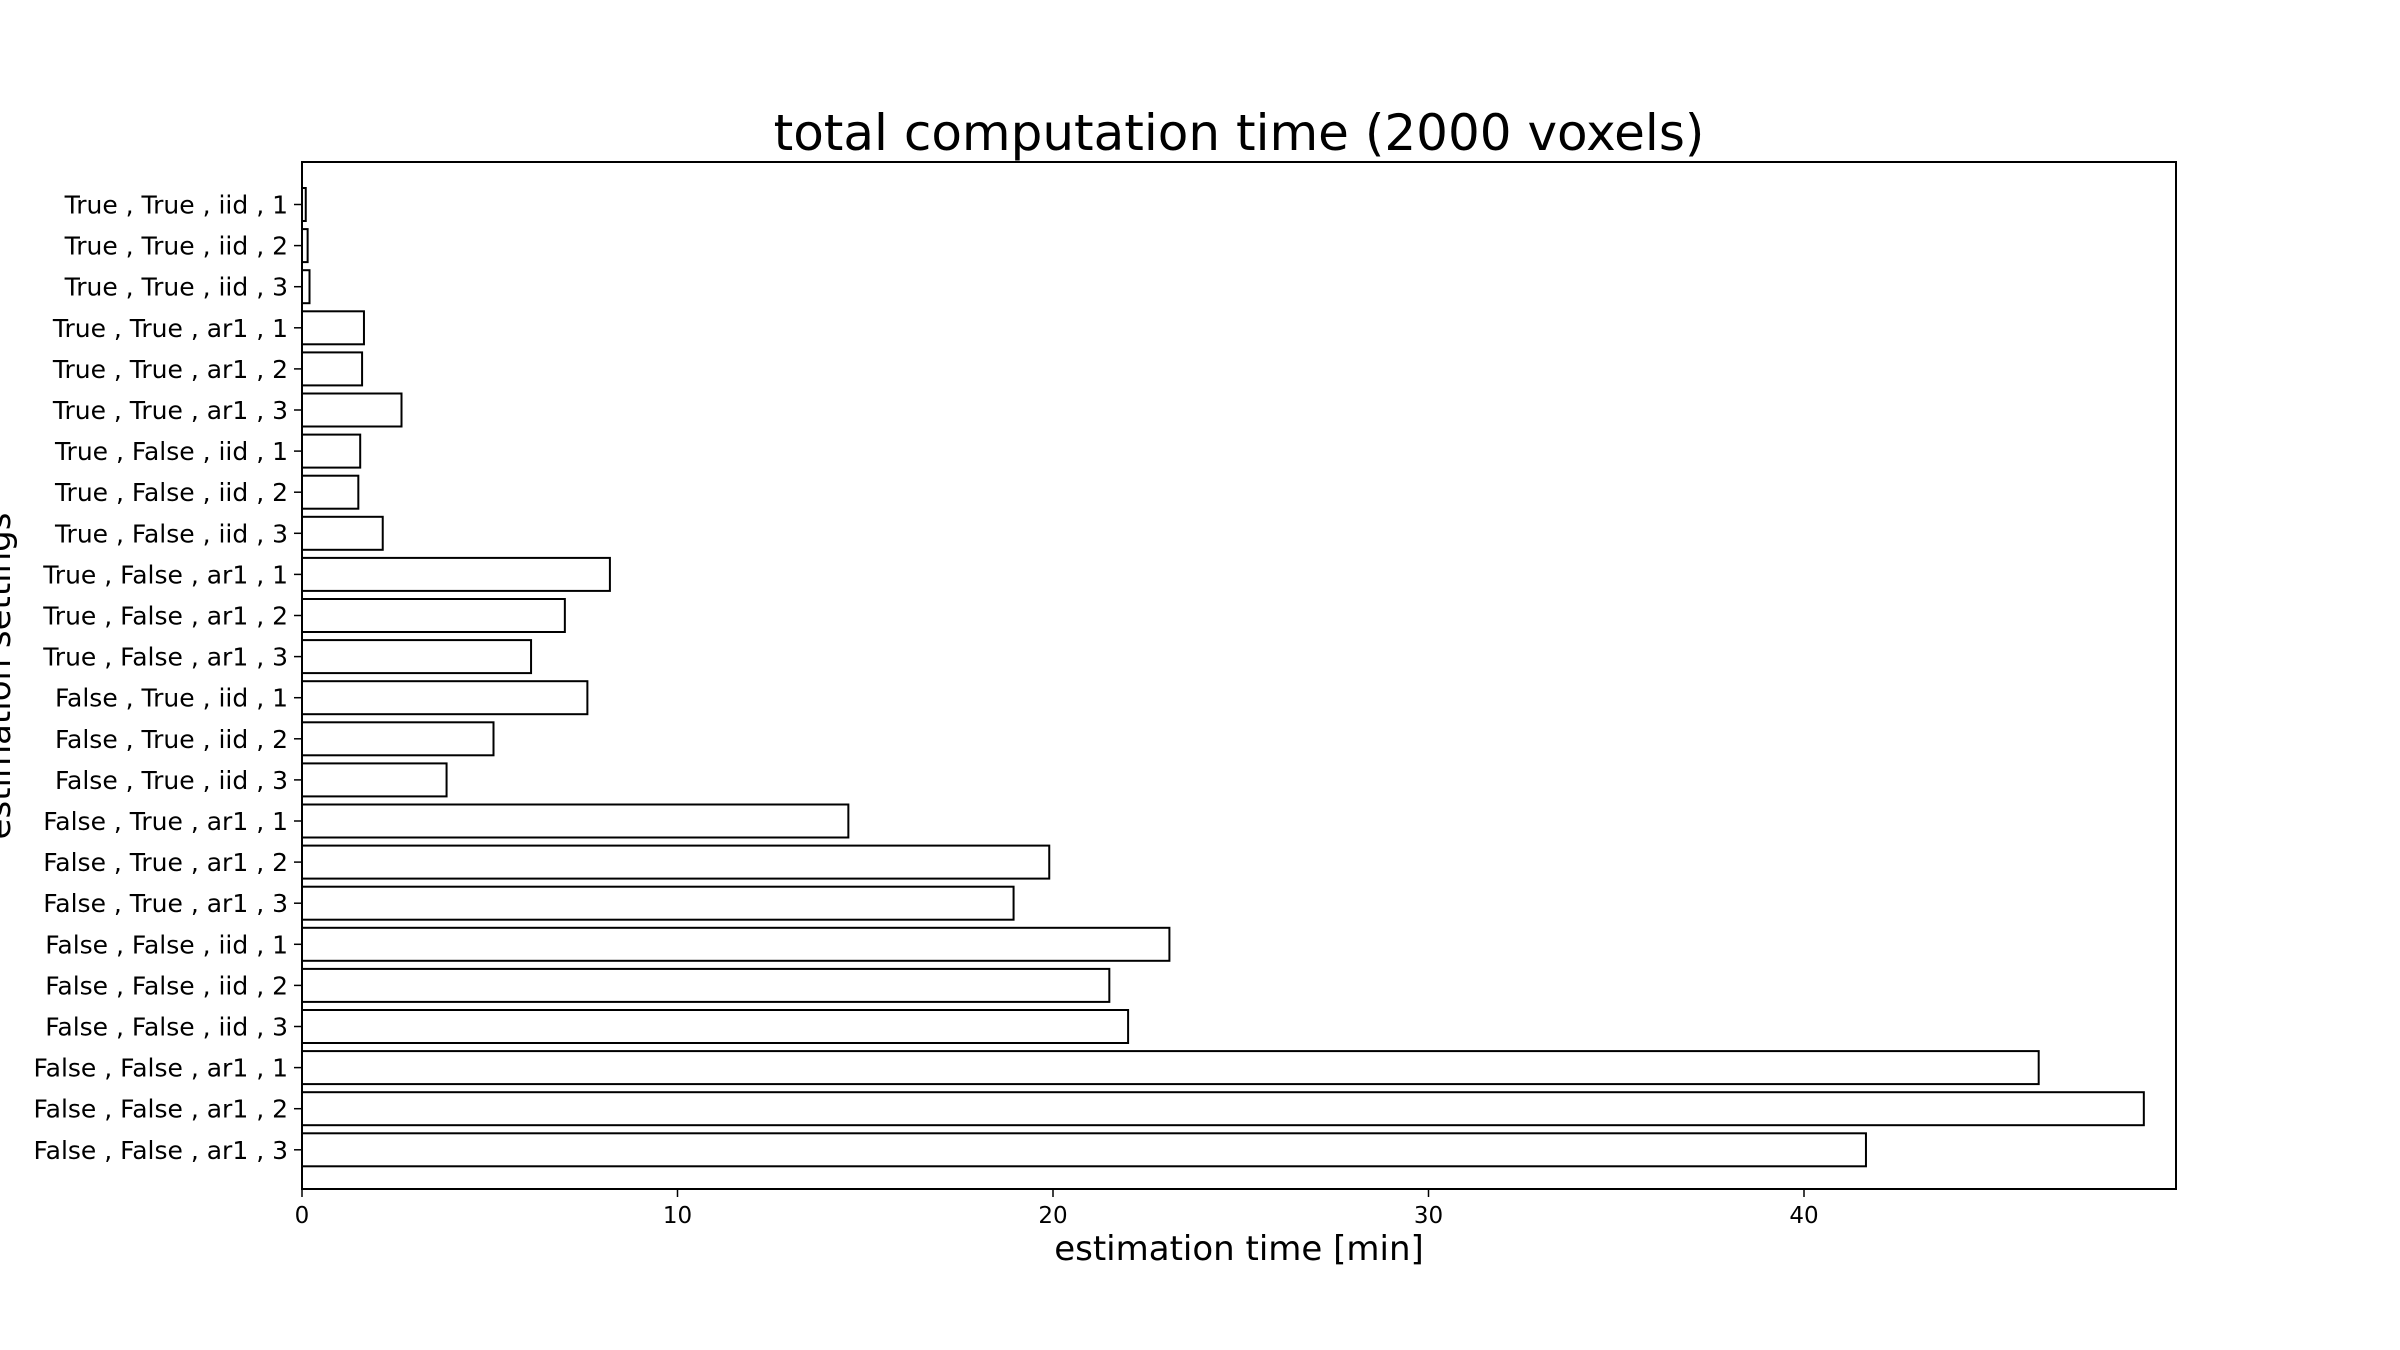  I want to click on y-tick-label: True , False , ar1 , 2, so click(165, 616).